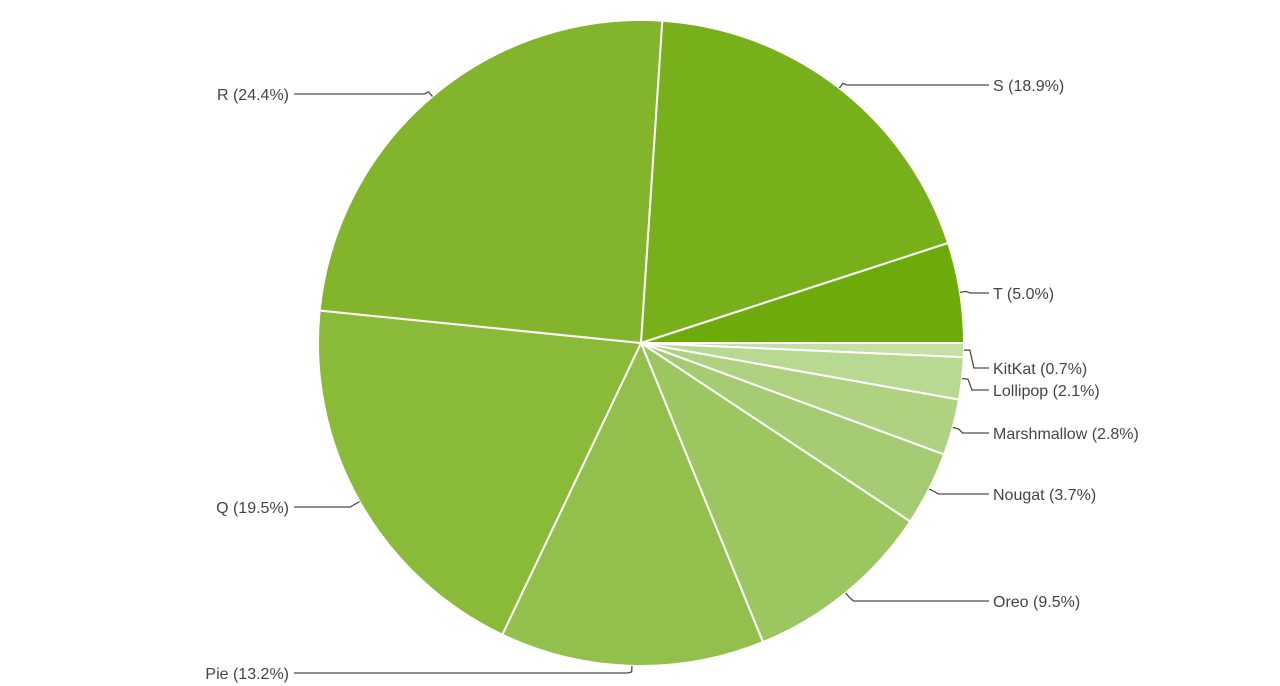 The width and height of the screenshot is (1280, 686). What do you see at coordinates (1023, 294) in the screenshot?
I see `slice-label: T (5.0%)` at bounding box center [1023, 294].